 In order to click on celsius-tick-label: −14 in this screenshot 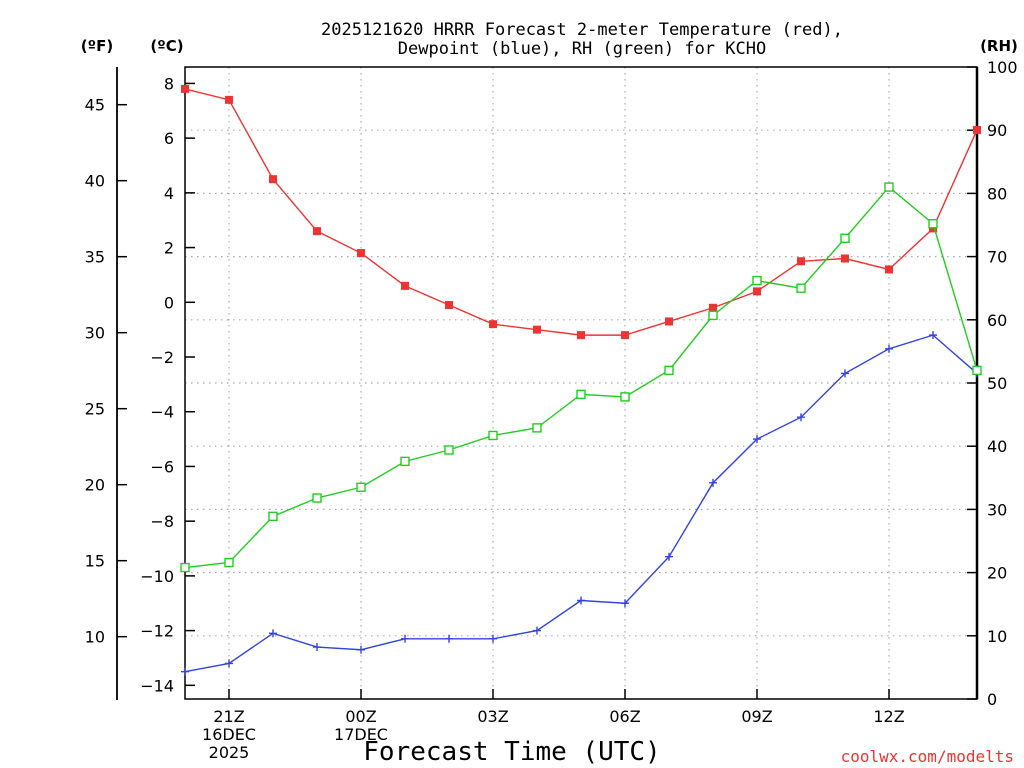, I will do `click(157, 685)`.